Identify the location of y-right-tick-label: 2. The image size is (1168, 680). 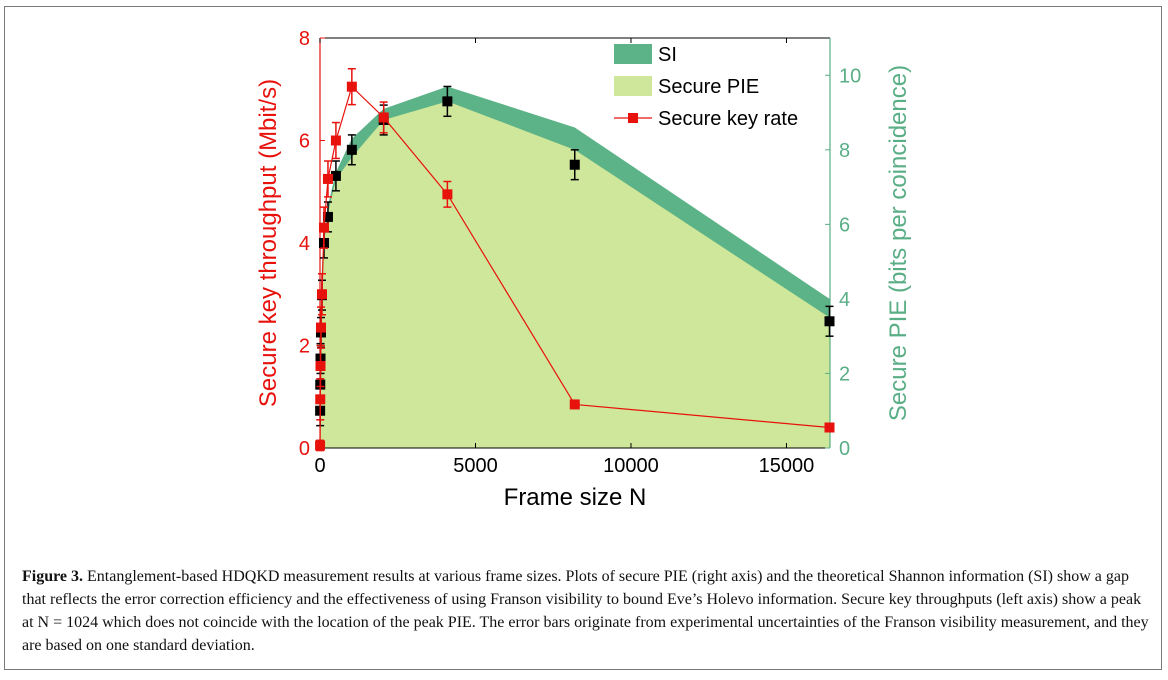
(844, 374).